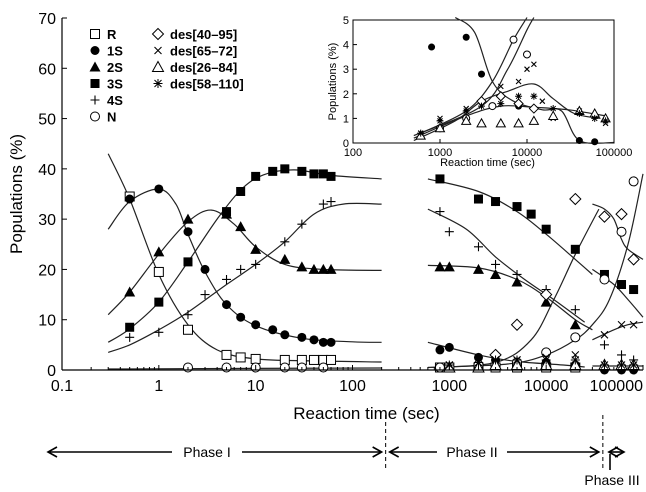 The height and width of the screenshot is (492, 646). What do you see at coordinates (378, 452) in the screenshot?
I see `phase-1-arrowhead-right` at bounding box center [378, 452].